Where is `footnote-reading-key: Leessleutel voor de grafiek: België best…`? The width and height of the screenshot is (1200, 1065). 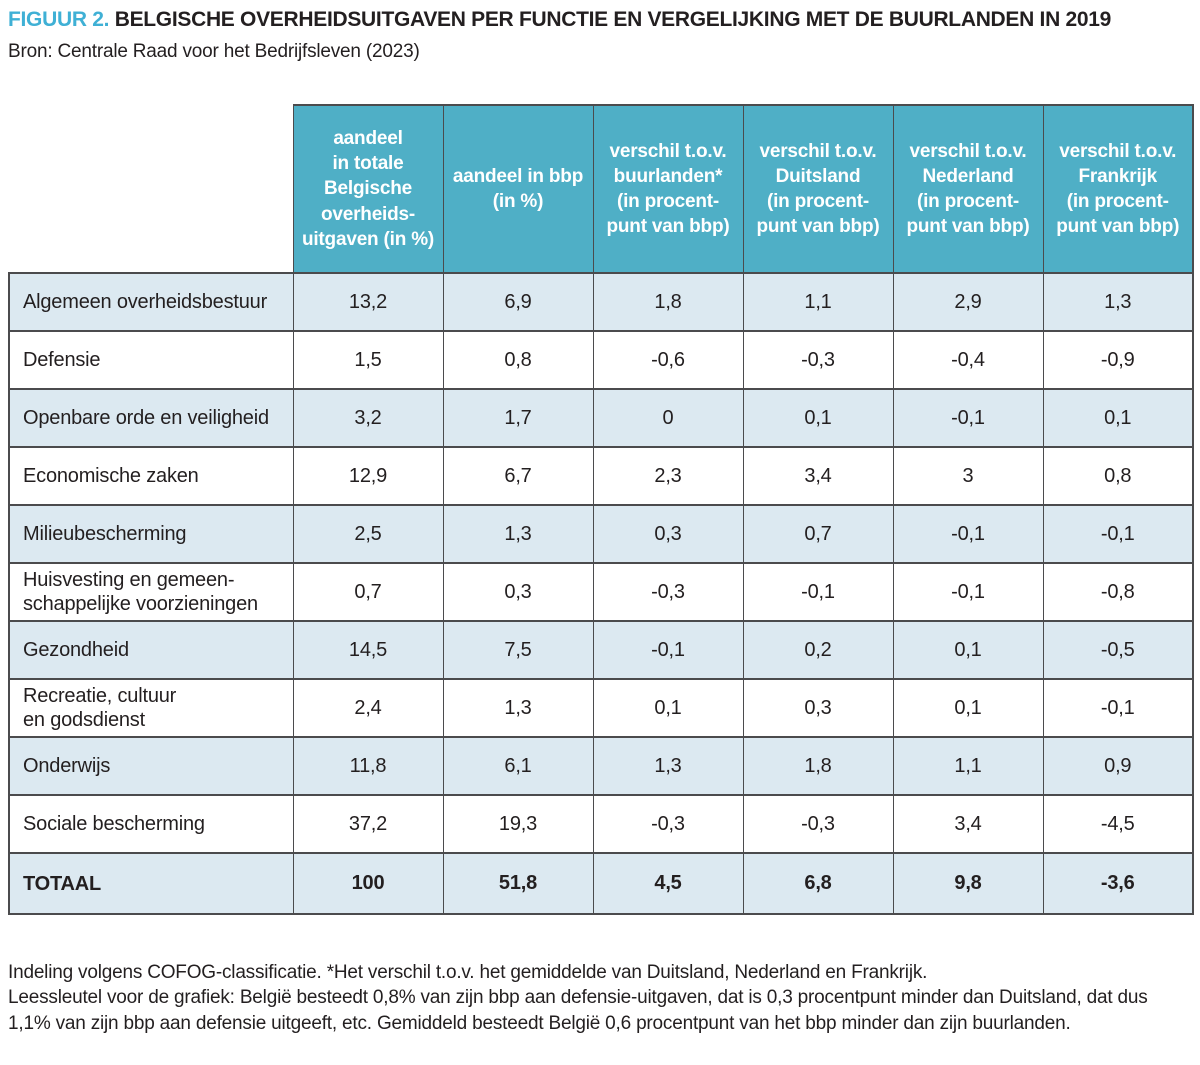 footnote-reading-key: Leessleutel voor de grafiek: België best… is located at coordinates (578, 1010).